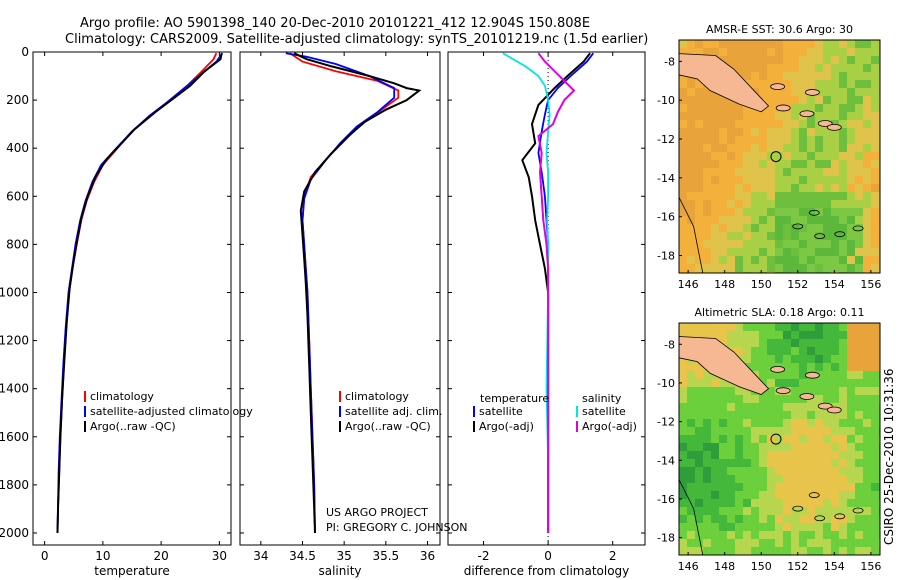 The height and width of the screenshot is (580, 900). Describe the element at coordinates (14, 389) in the screenshot. I see `y-tick-label: 1400` at that location.